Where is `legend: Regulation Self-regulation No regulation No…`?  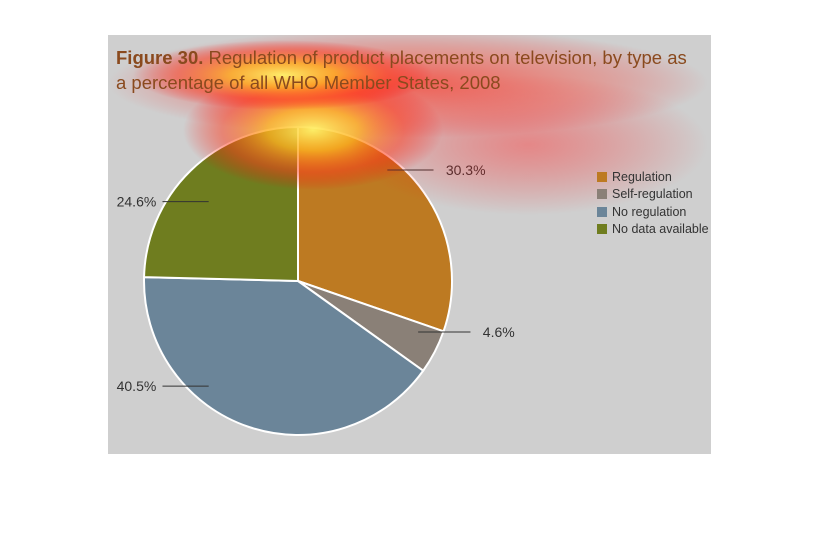 legend: Regulation Self-regulation No regulation No… is located at coordinates (653, 203).